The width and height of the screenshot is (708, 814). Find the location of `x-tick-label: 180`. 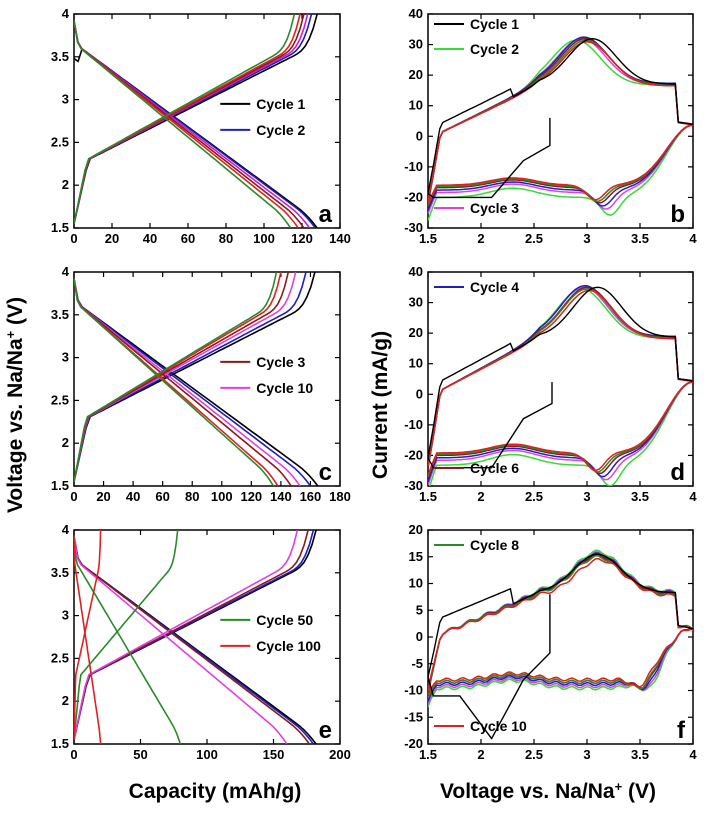

x-tick-label: 180 is located at coordinates (340, 496).